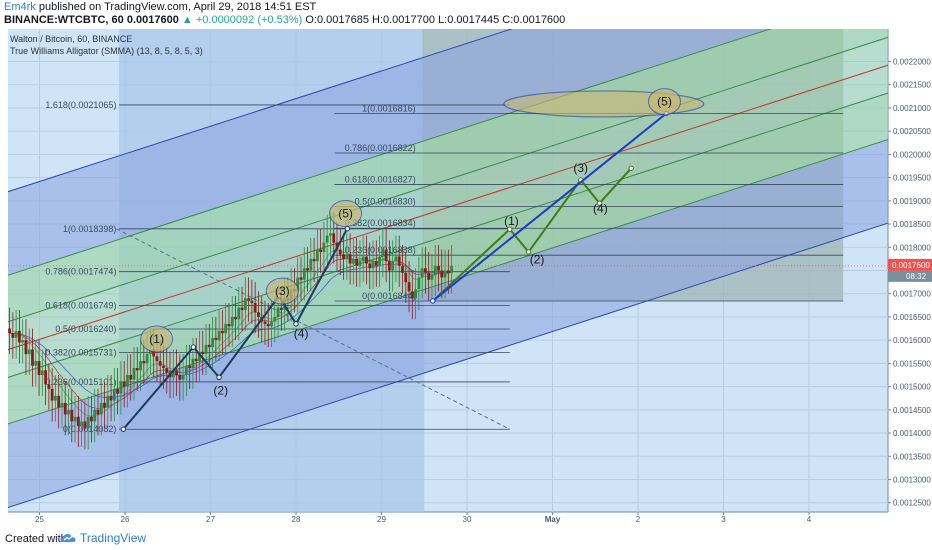  I want to click on fib-projection-label: 0.236(0.0016838), so click(380, 250).